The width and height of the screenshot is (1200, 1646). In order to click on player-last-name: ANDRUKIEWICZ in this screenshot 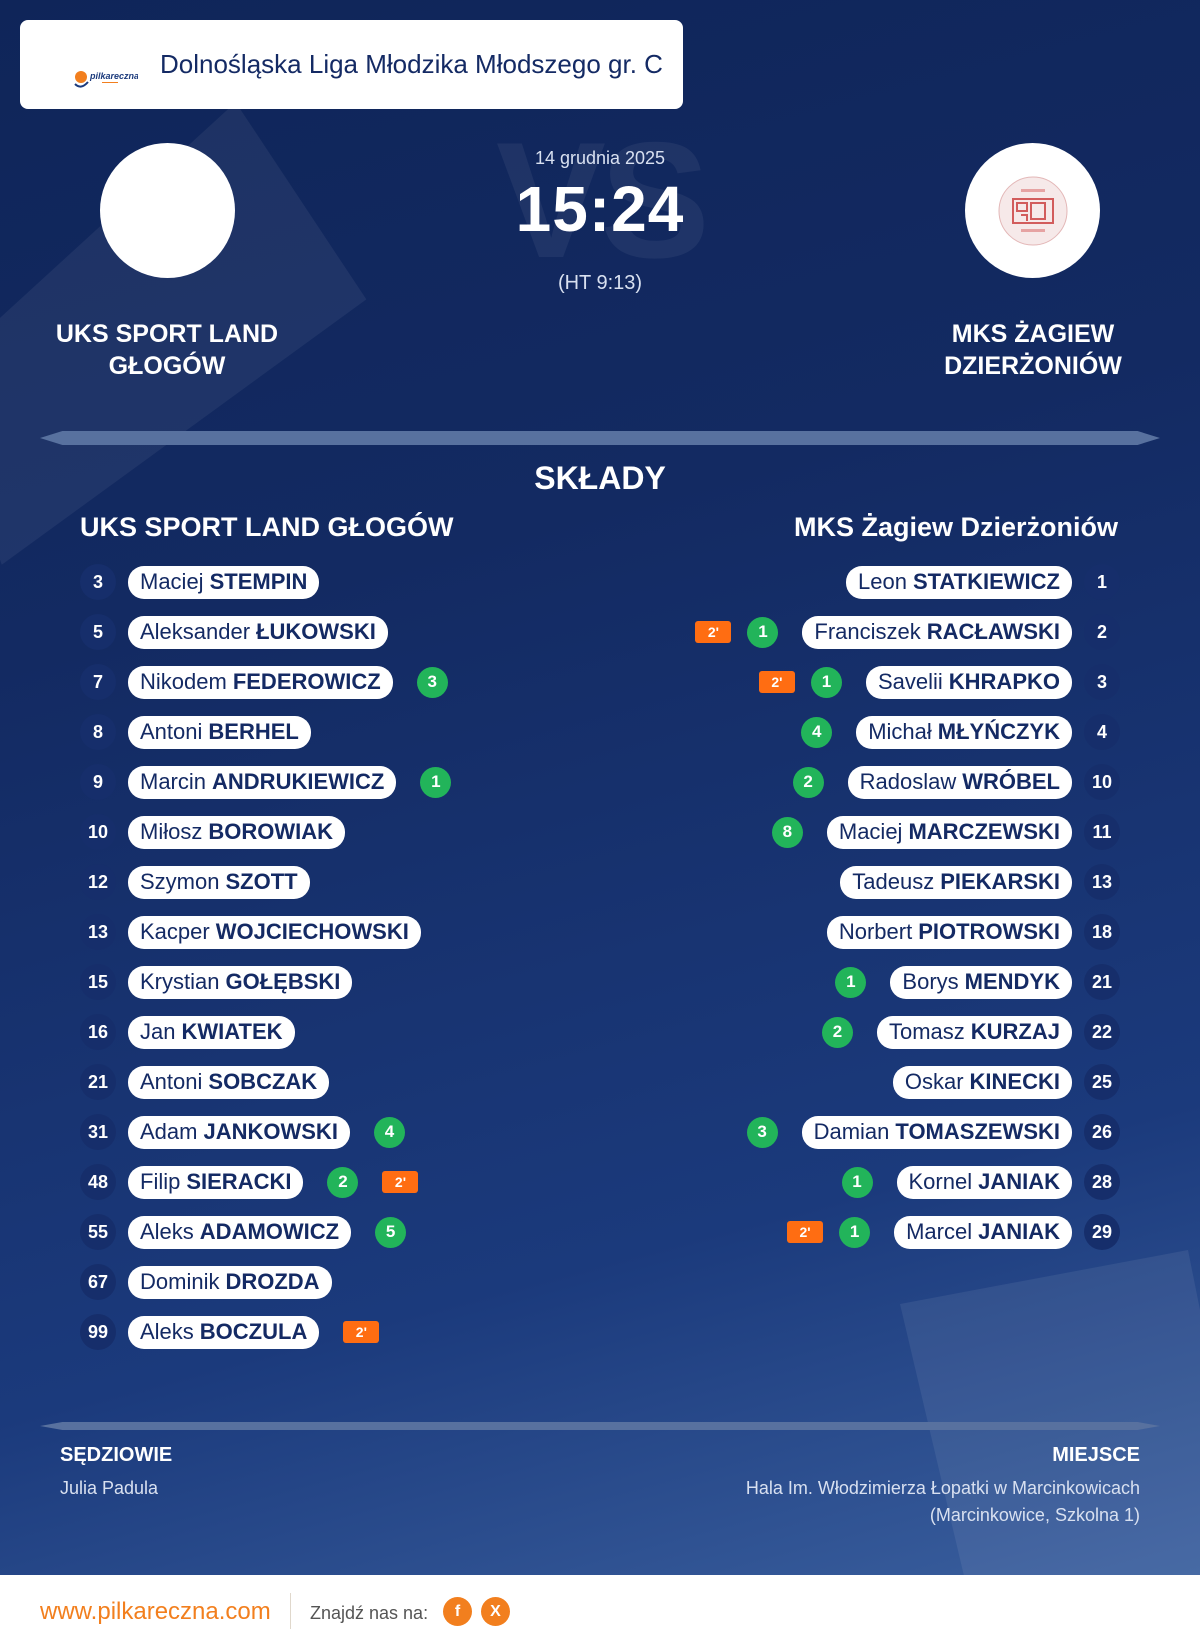, I will do `click(298, 781)`.